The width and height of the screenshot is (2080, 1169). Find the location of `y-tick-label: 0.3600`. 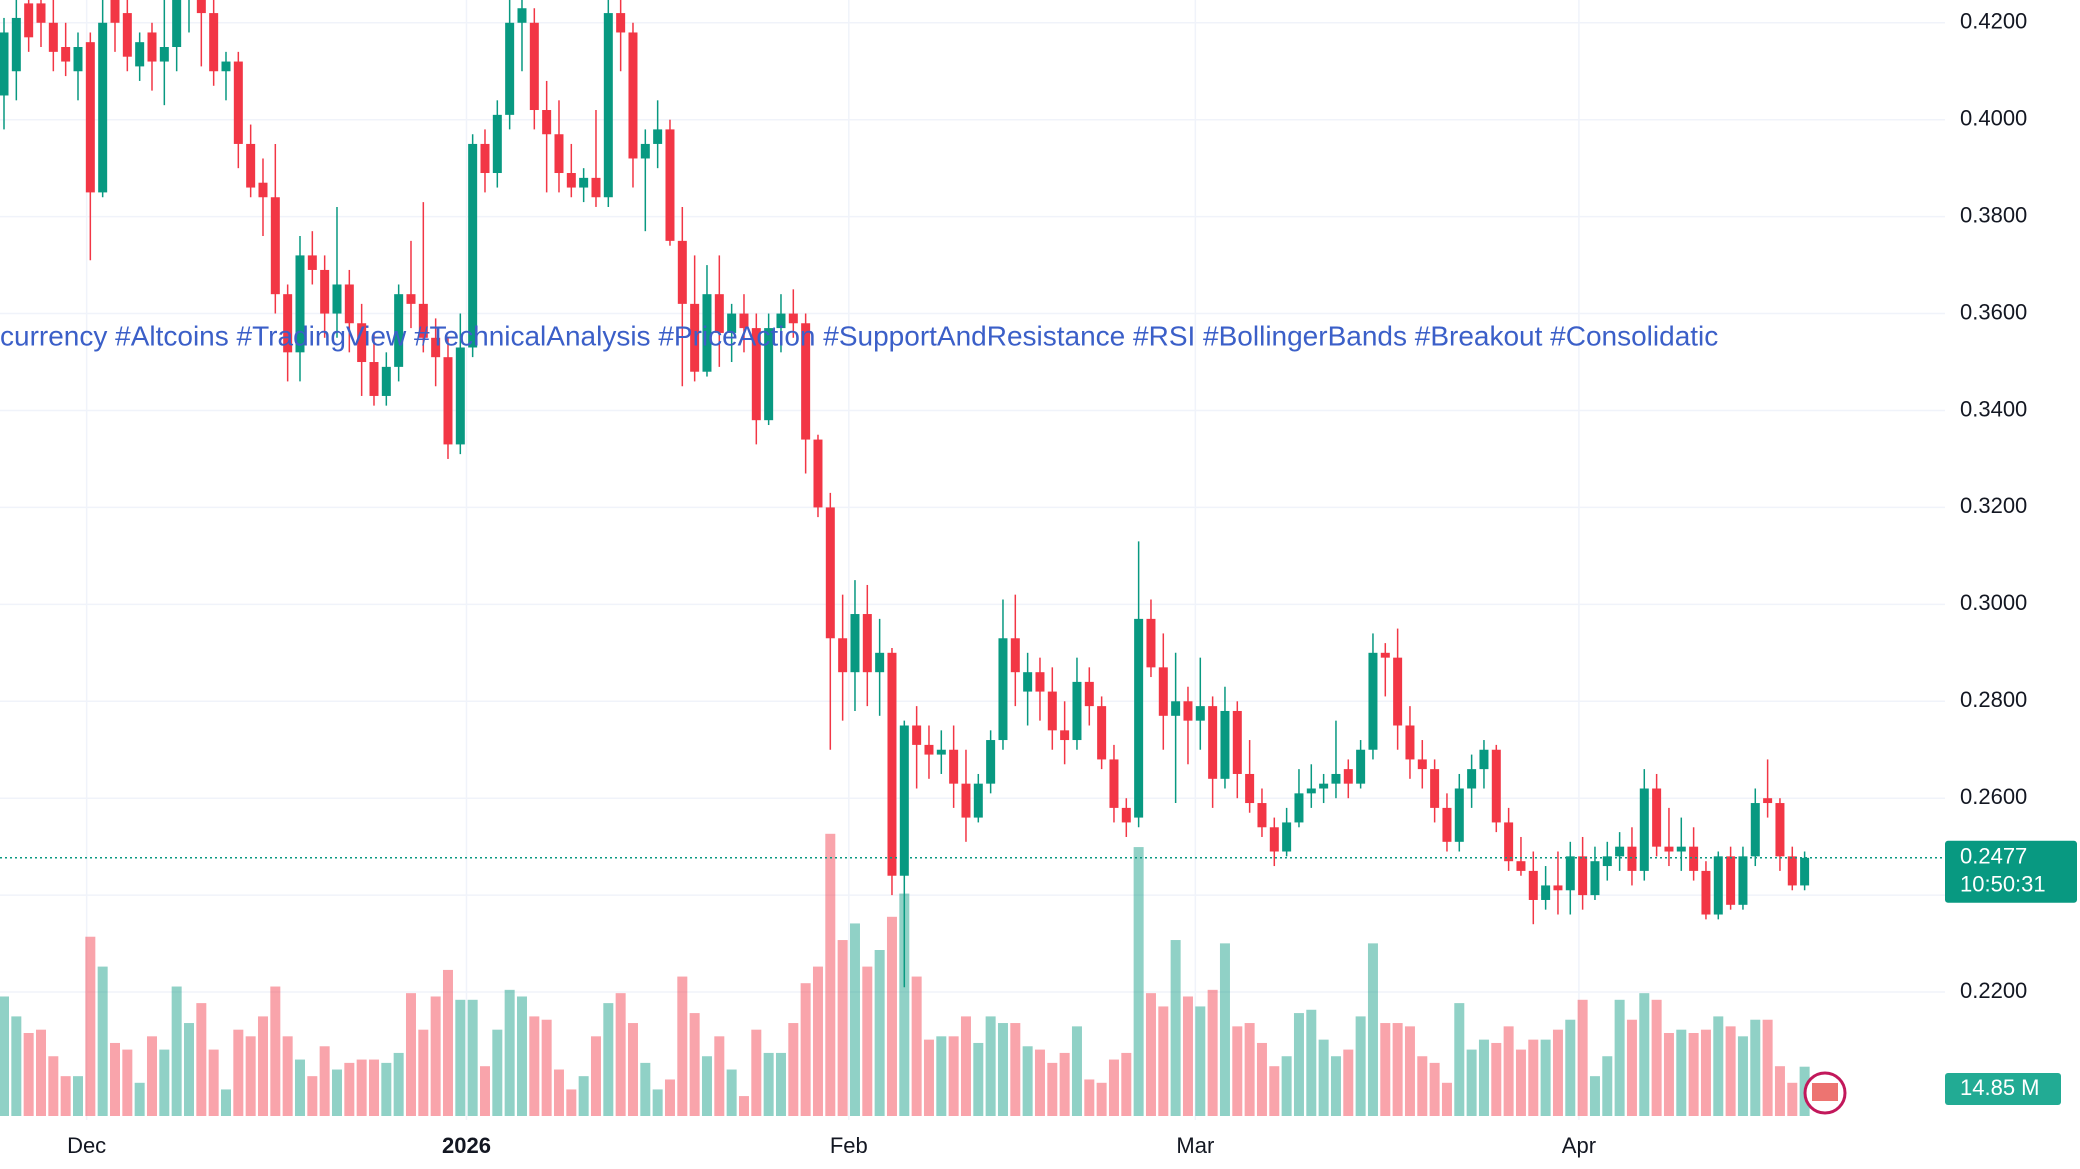

y-tick-label: 0.3600 is located at coordinates (1993, 311).